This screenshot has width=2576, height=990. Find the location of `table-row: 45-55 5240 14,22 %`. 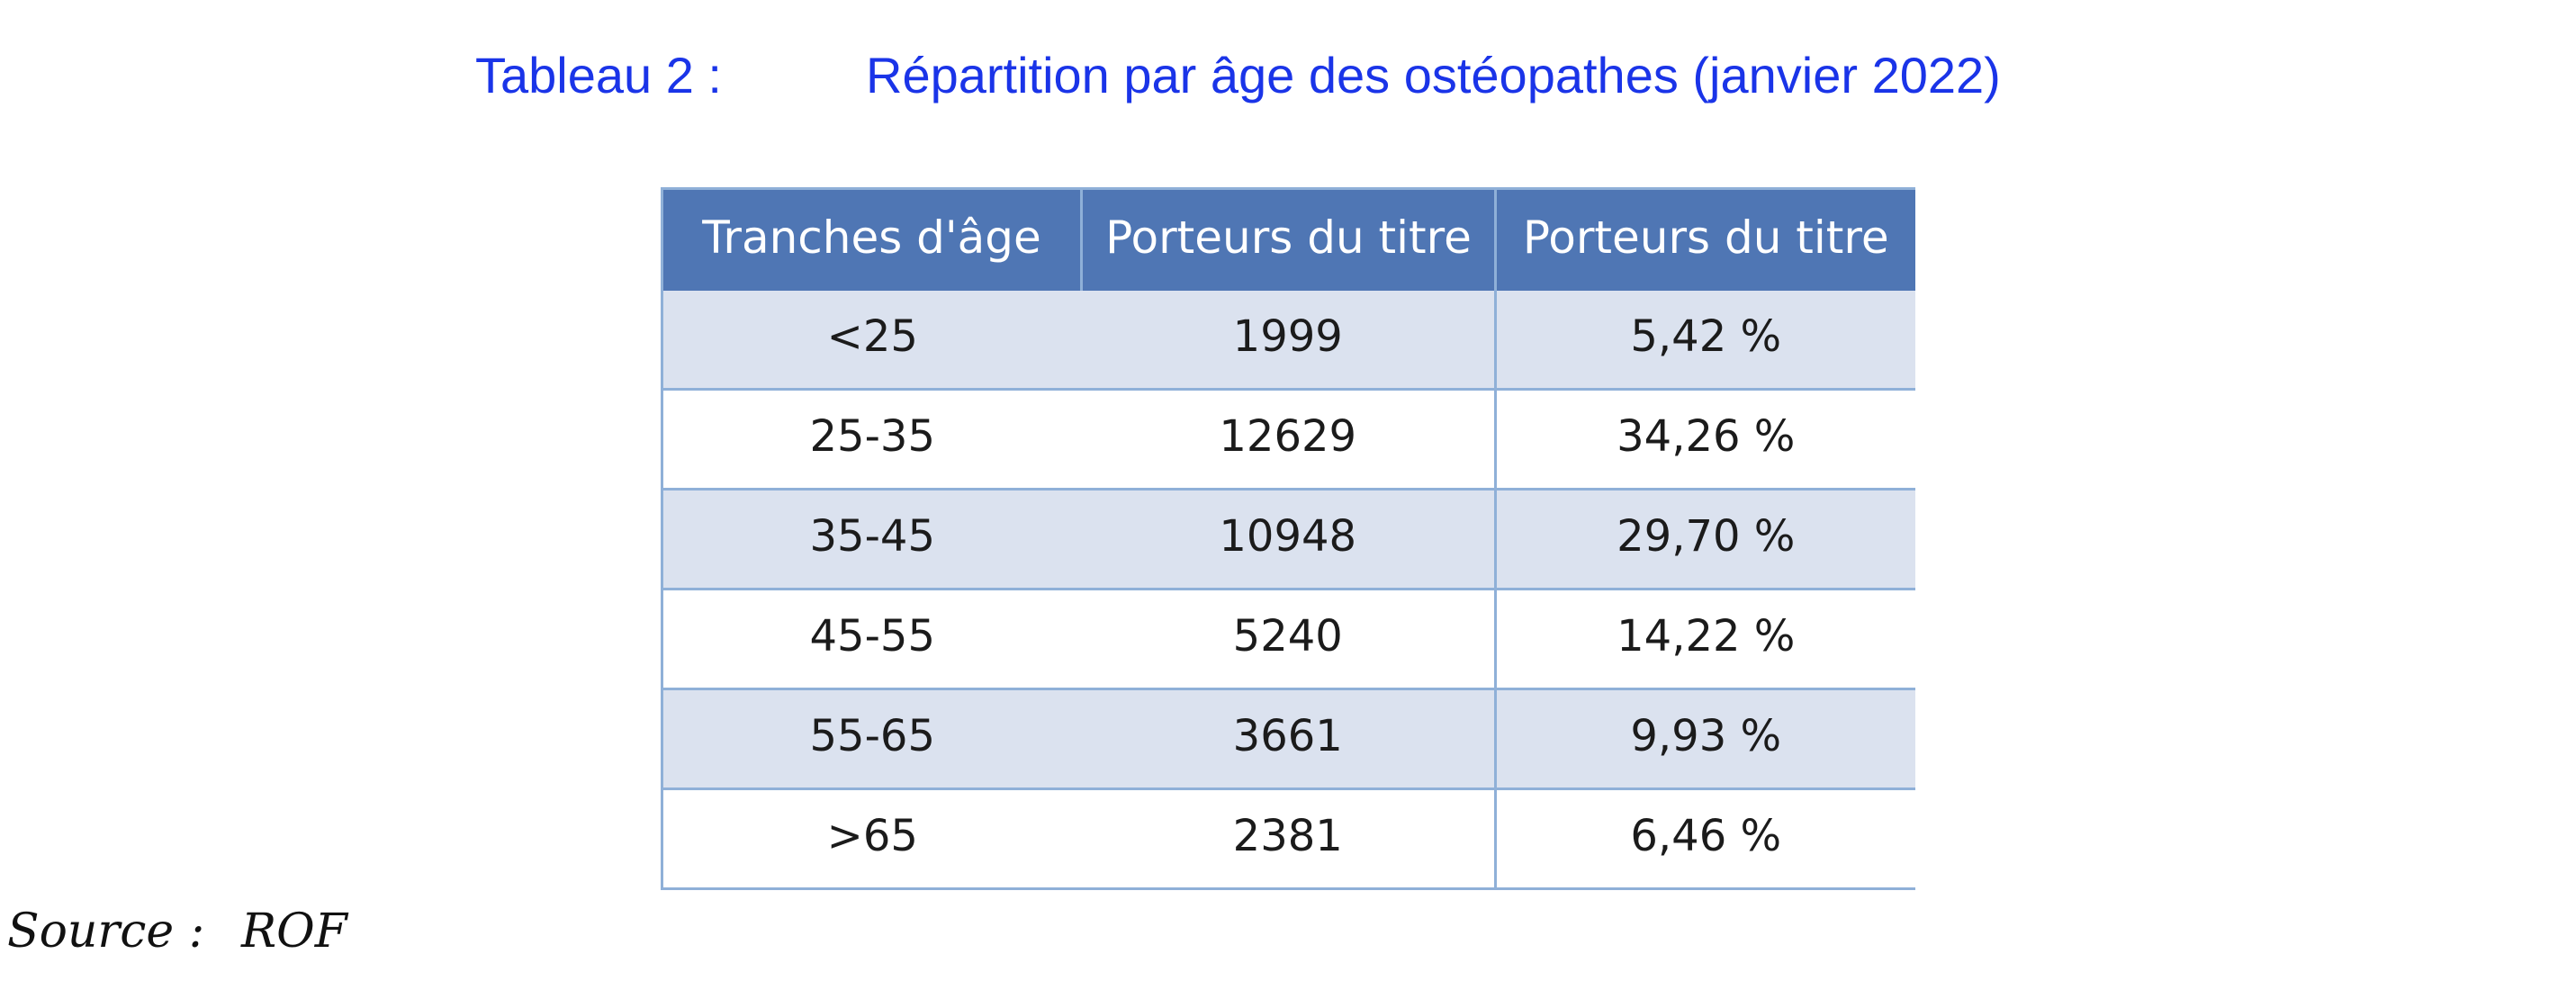

table-row: 45-55 5240 14,22 % is located at coordinates (1288, 639).